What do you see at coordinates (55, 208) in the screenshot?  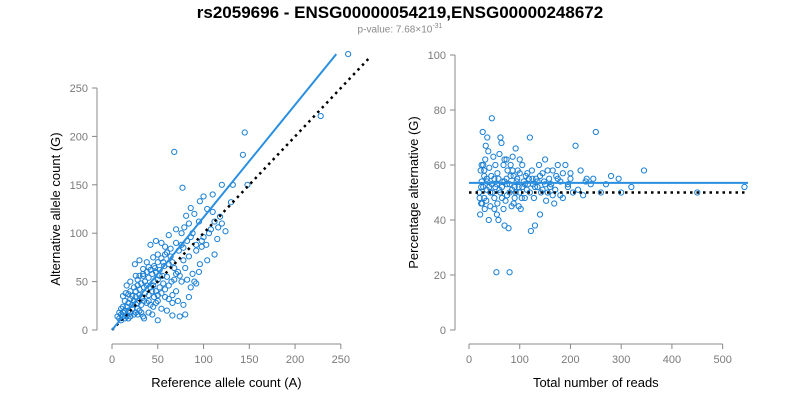 I see `left-y-axis-label: Alternative allele count (G)` at bounding box center [55, 208].